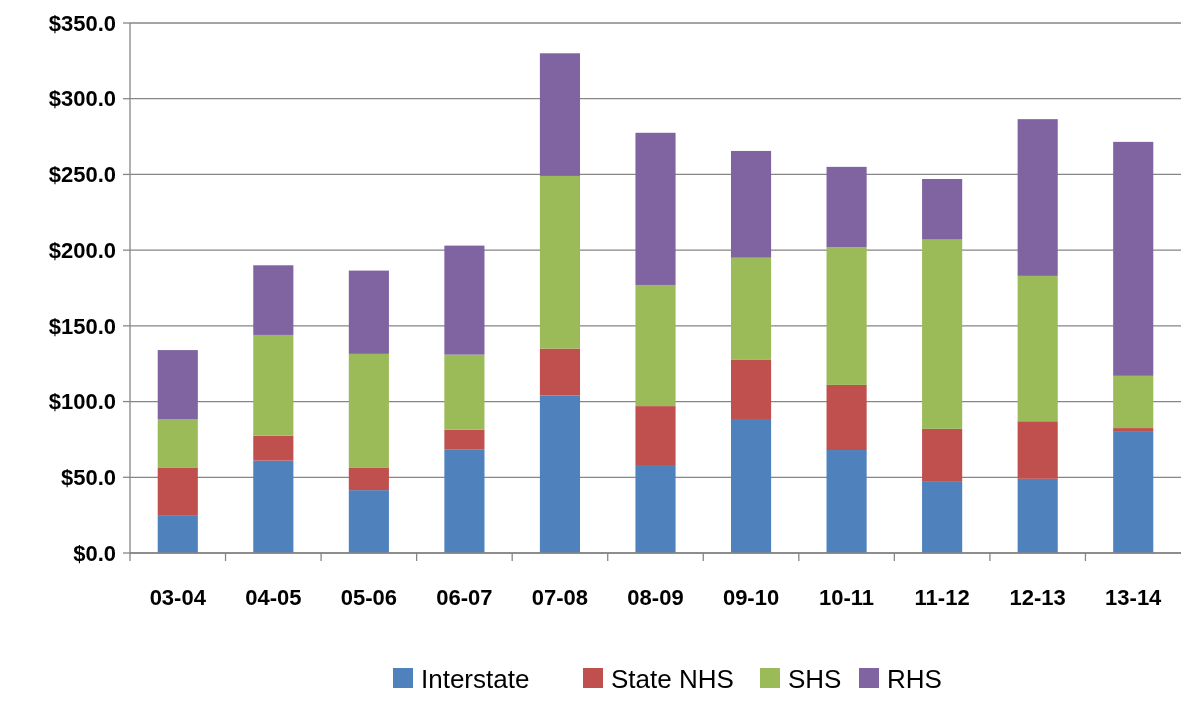 Image resolution: width=1199 pixels, height=711 pixels. What do you see at coordinates (88, 477) in the screenshot?
I see `y-tick-label: $50.0` at bounding box center [88, 477].